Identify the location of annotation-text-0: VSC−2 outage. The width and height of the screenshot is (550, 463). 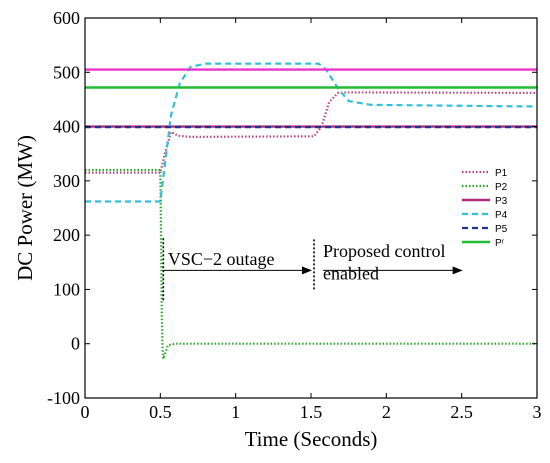
(221, 259).